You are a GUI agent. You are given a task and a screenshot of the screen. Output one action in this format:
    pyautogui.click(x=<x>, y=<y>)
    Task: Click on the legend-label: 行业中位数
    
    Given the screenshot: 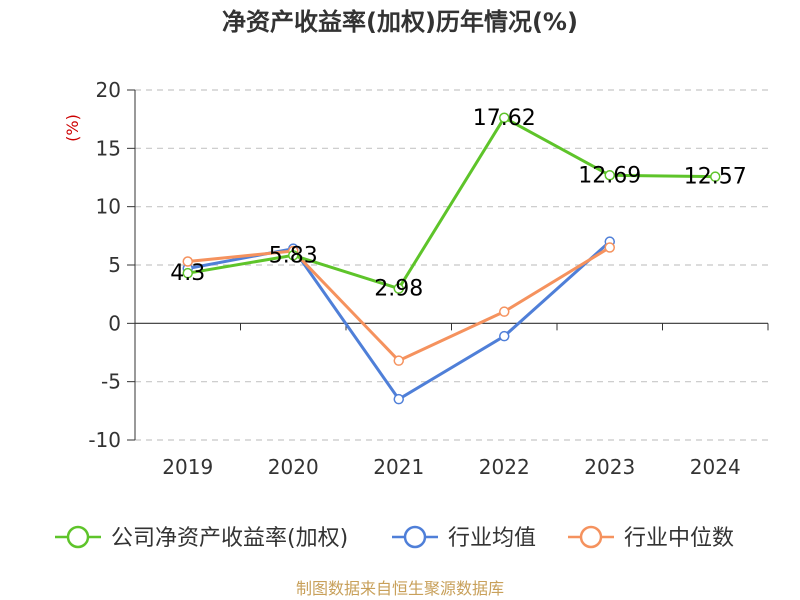 What is the action you would take?
    pyautogui.click(x=679, y=538)
    